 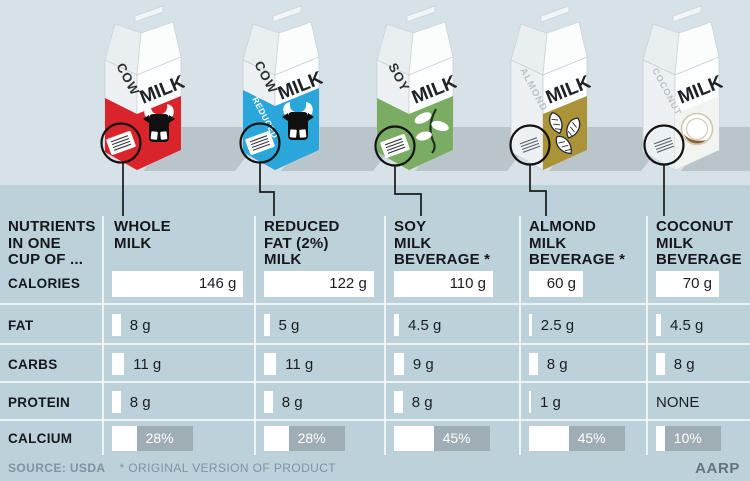 I want to click on fat-cell-whole: 8 g, so click(x=179, y=325).